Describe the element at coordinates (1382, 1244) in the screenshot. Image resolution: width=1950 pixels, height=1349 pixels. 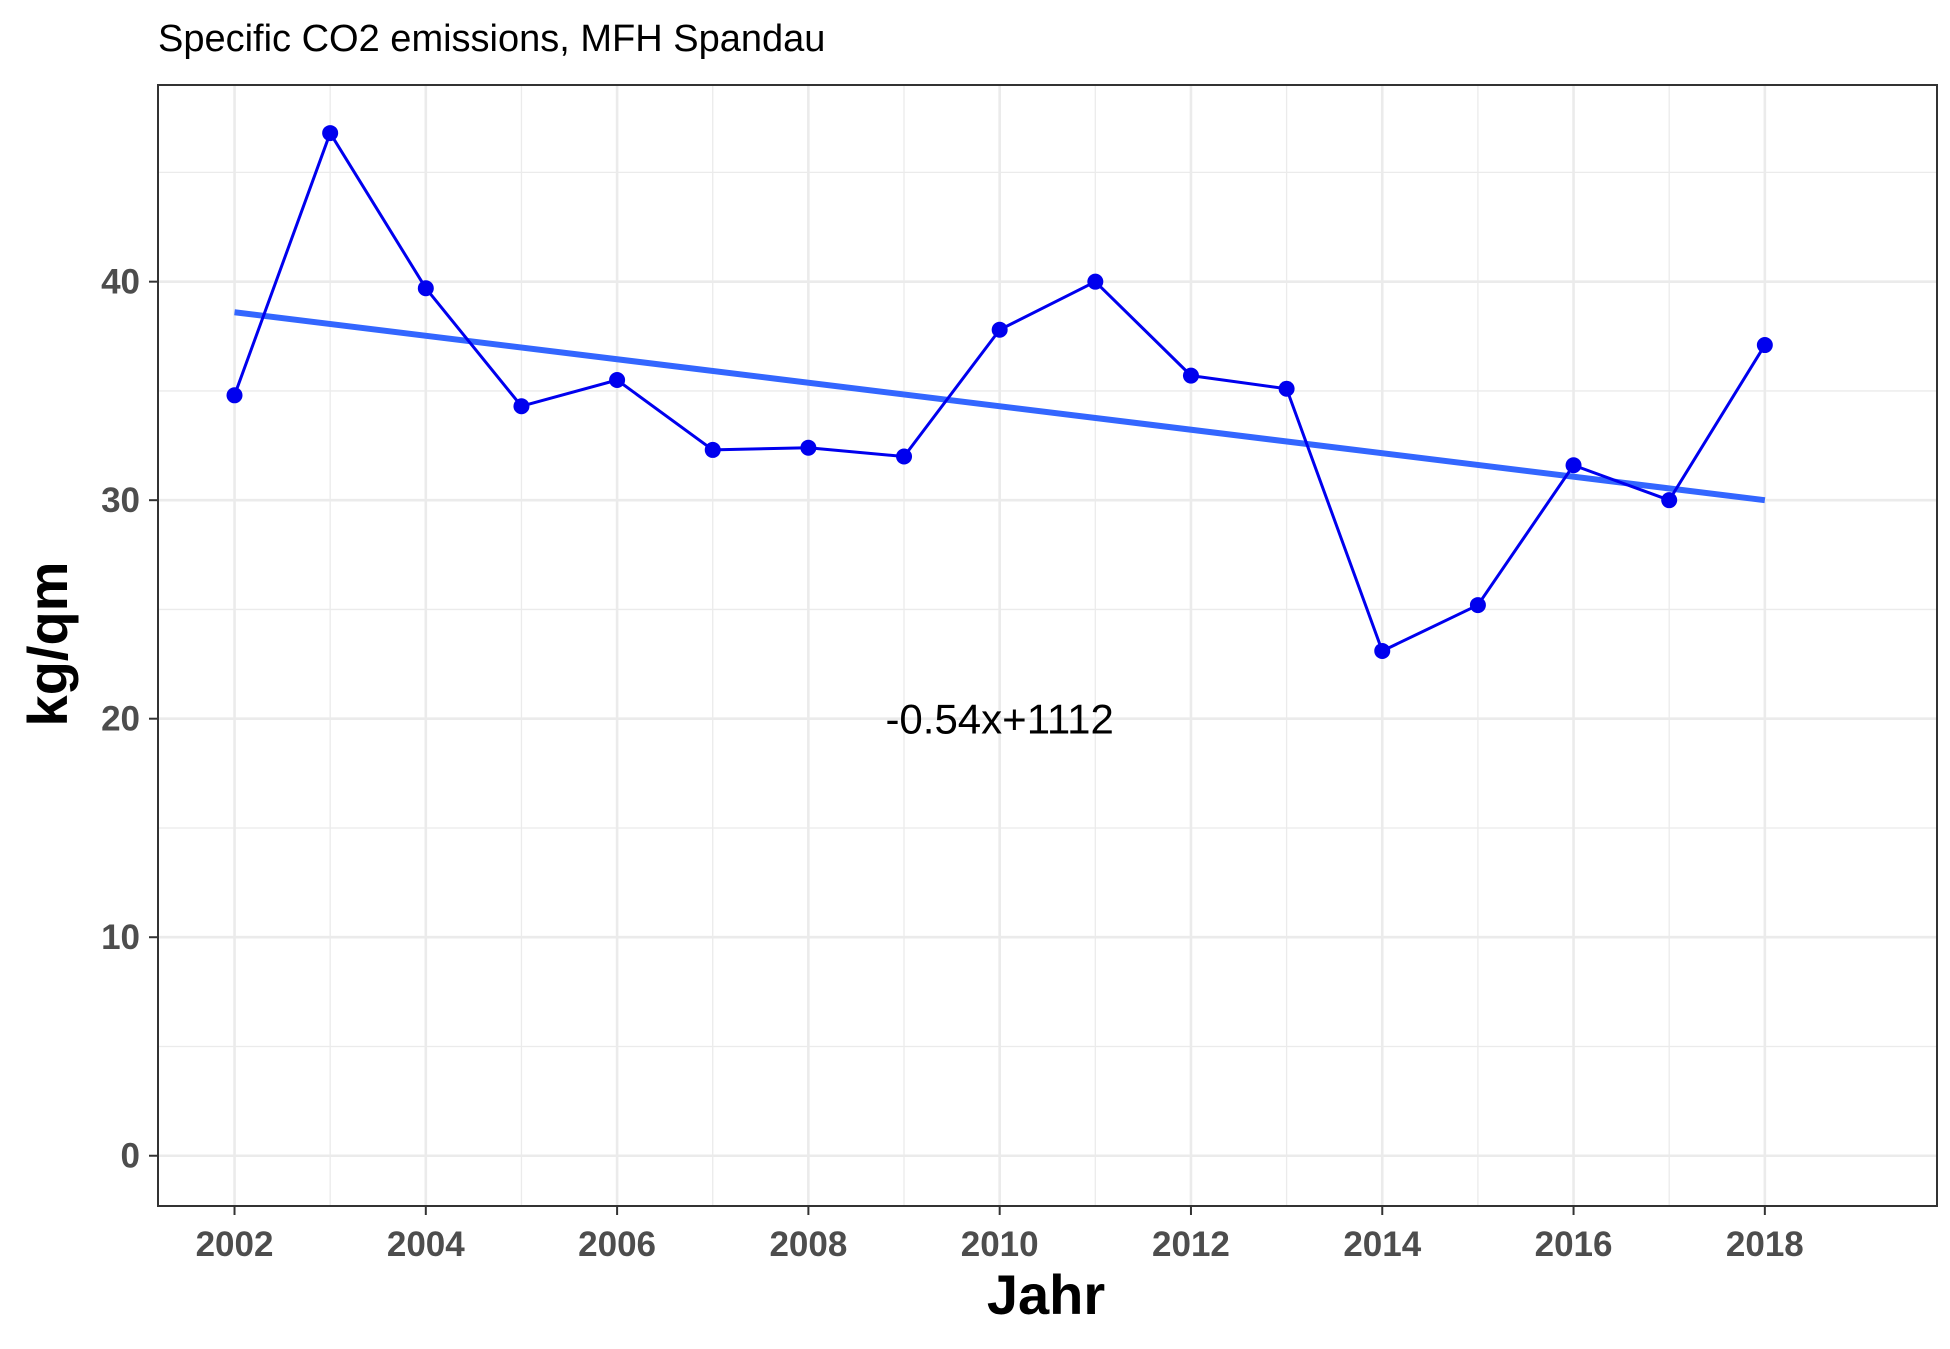
I see `x-tick-label: 2014` at that location.